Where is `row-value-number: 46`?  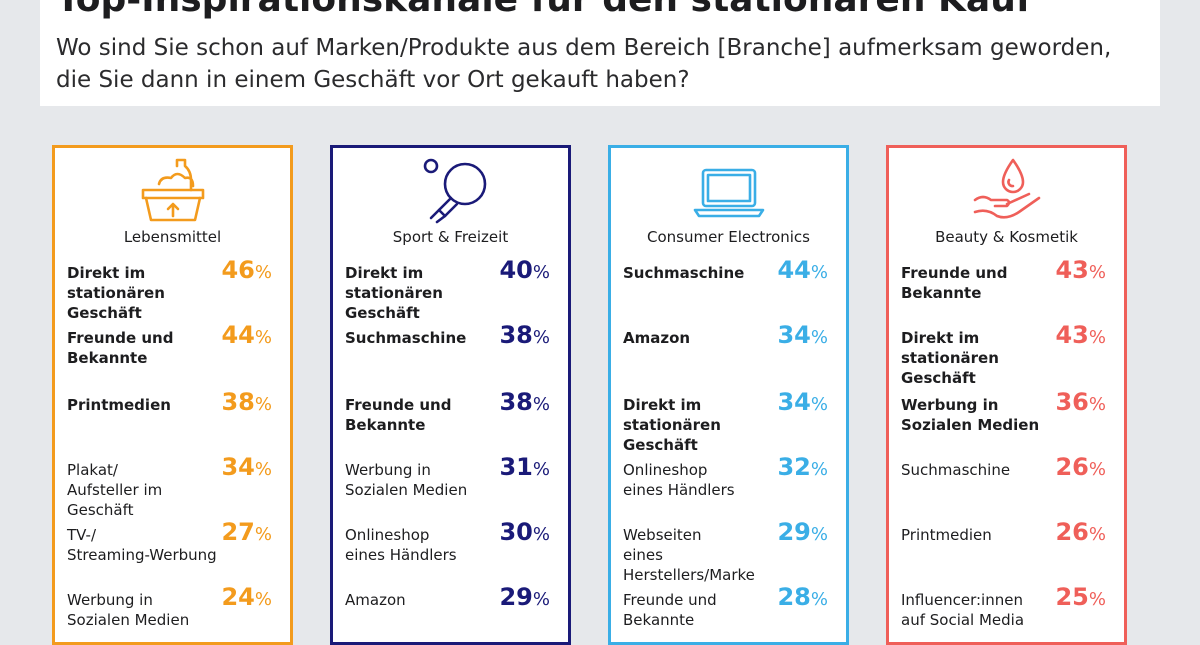 row-value-number: 46 is located at coordinates (238, 270).